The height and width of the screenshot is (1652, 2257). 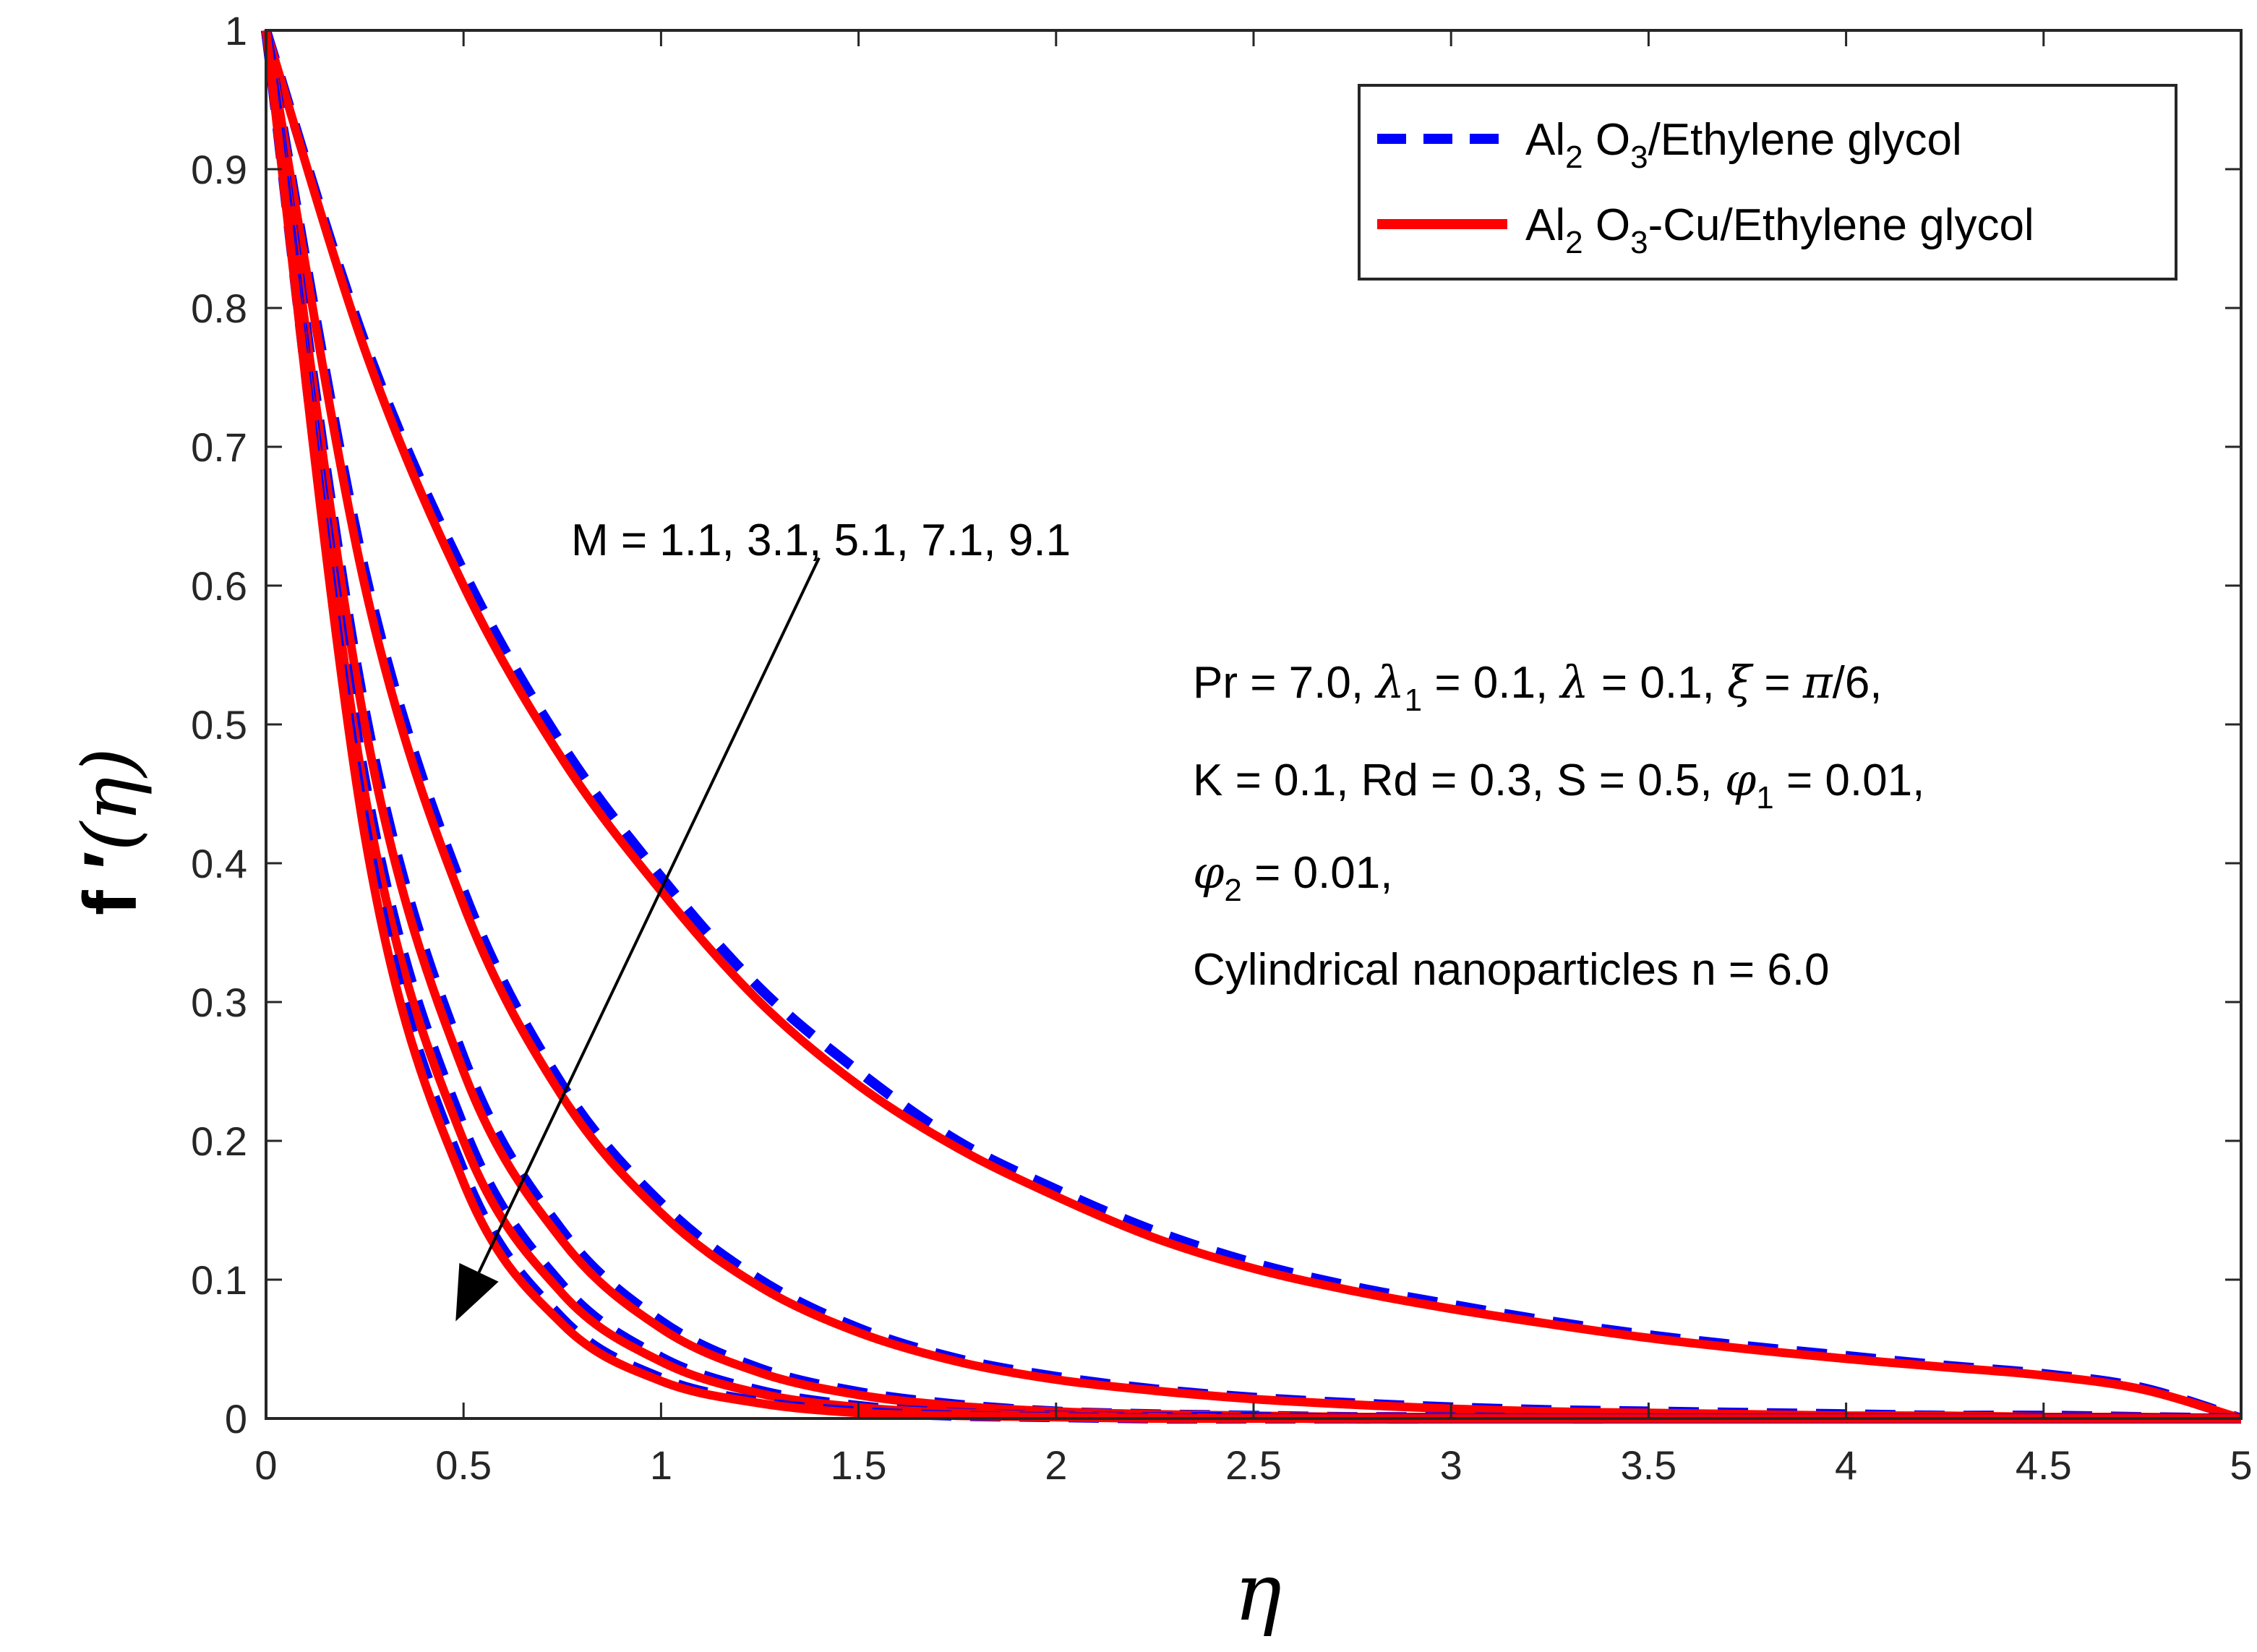 What do you see at coordinates (219, 309) in the screenshot?
I see `y-tick-label: 0.8` at bounding box center [219, 309].